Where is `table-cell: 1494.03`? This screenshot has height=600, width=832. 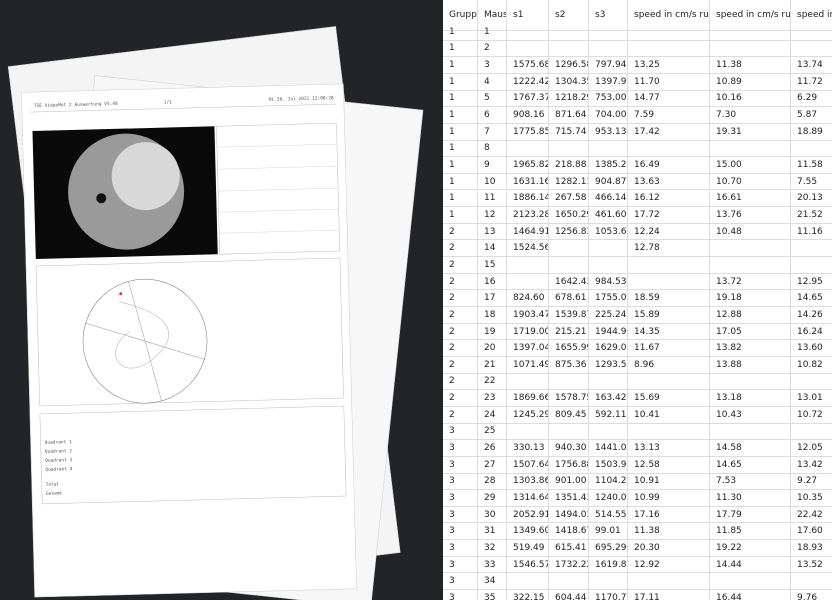
table-cell: 1494.03 is located at coordinates (569, 515).